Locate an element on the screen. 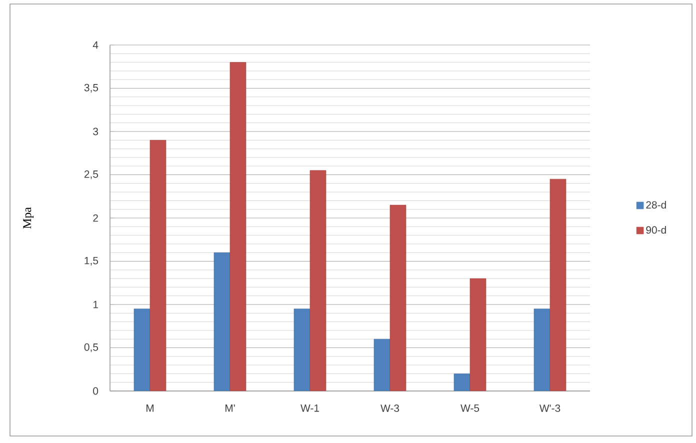  y-tick-label: 1 is located at coordinates (95, 304).